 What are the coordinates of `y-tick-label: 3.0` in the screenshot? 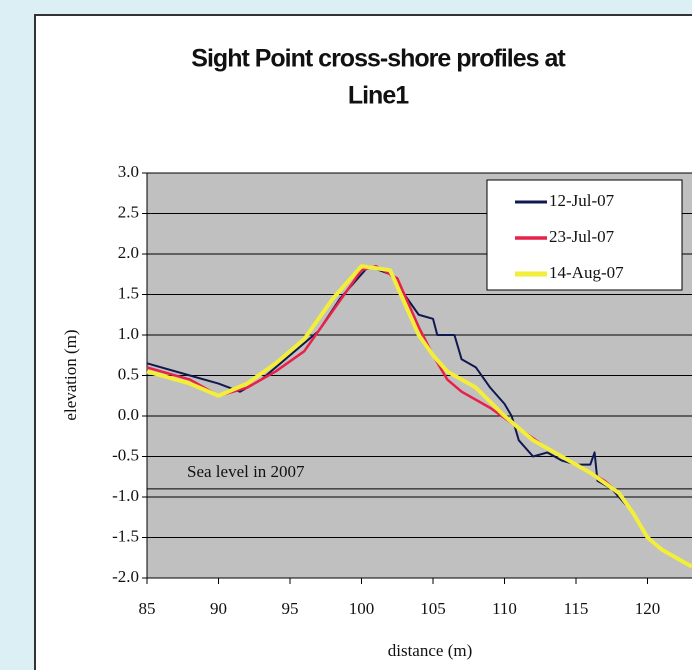 It's located at (128, 171).